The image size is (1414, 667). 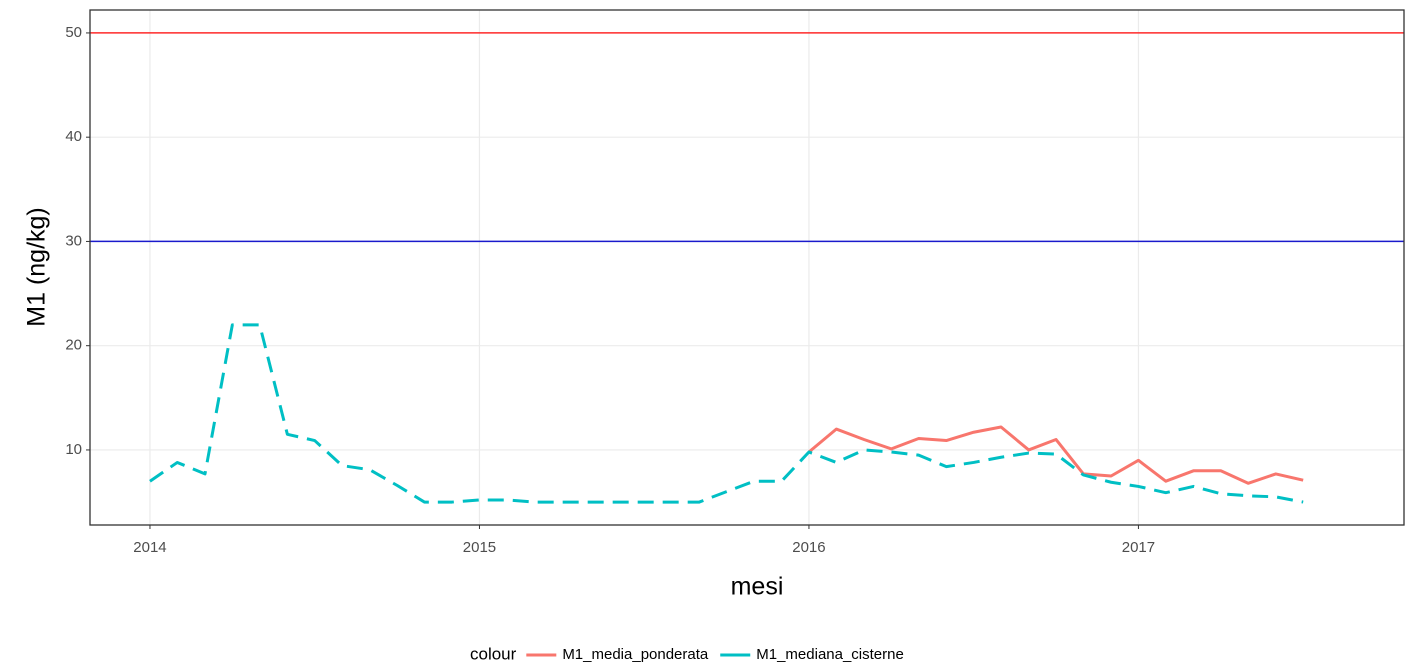 I want to click on x-tick-label: 2014, so click(x=149, y=547).